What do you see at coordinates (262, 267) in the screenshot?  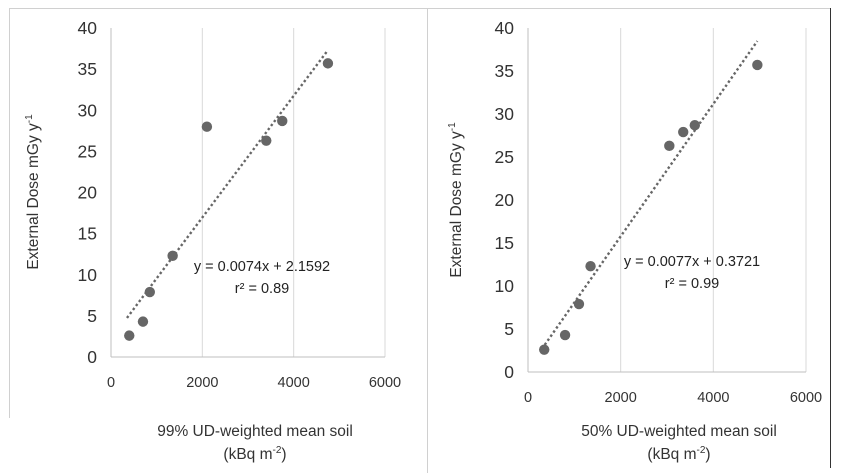 I see `trendline-equation: y = 0.0074x + 2.1592` at bounding box center [262, 267].